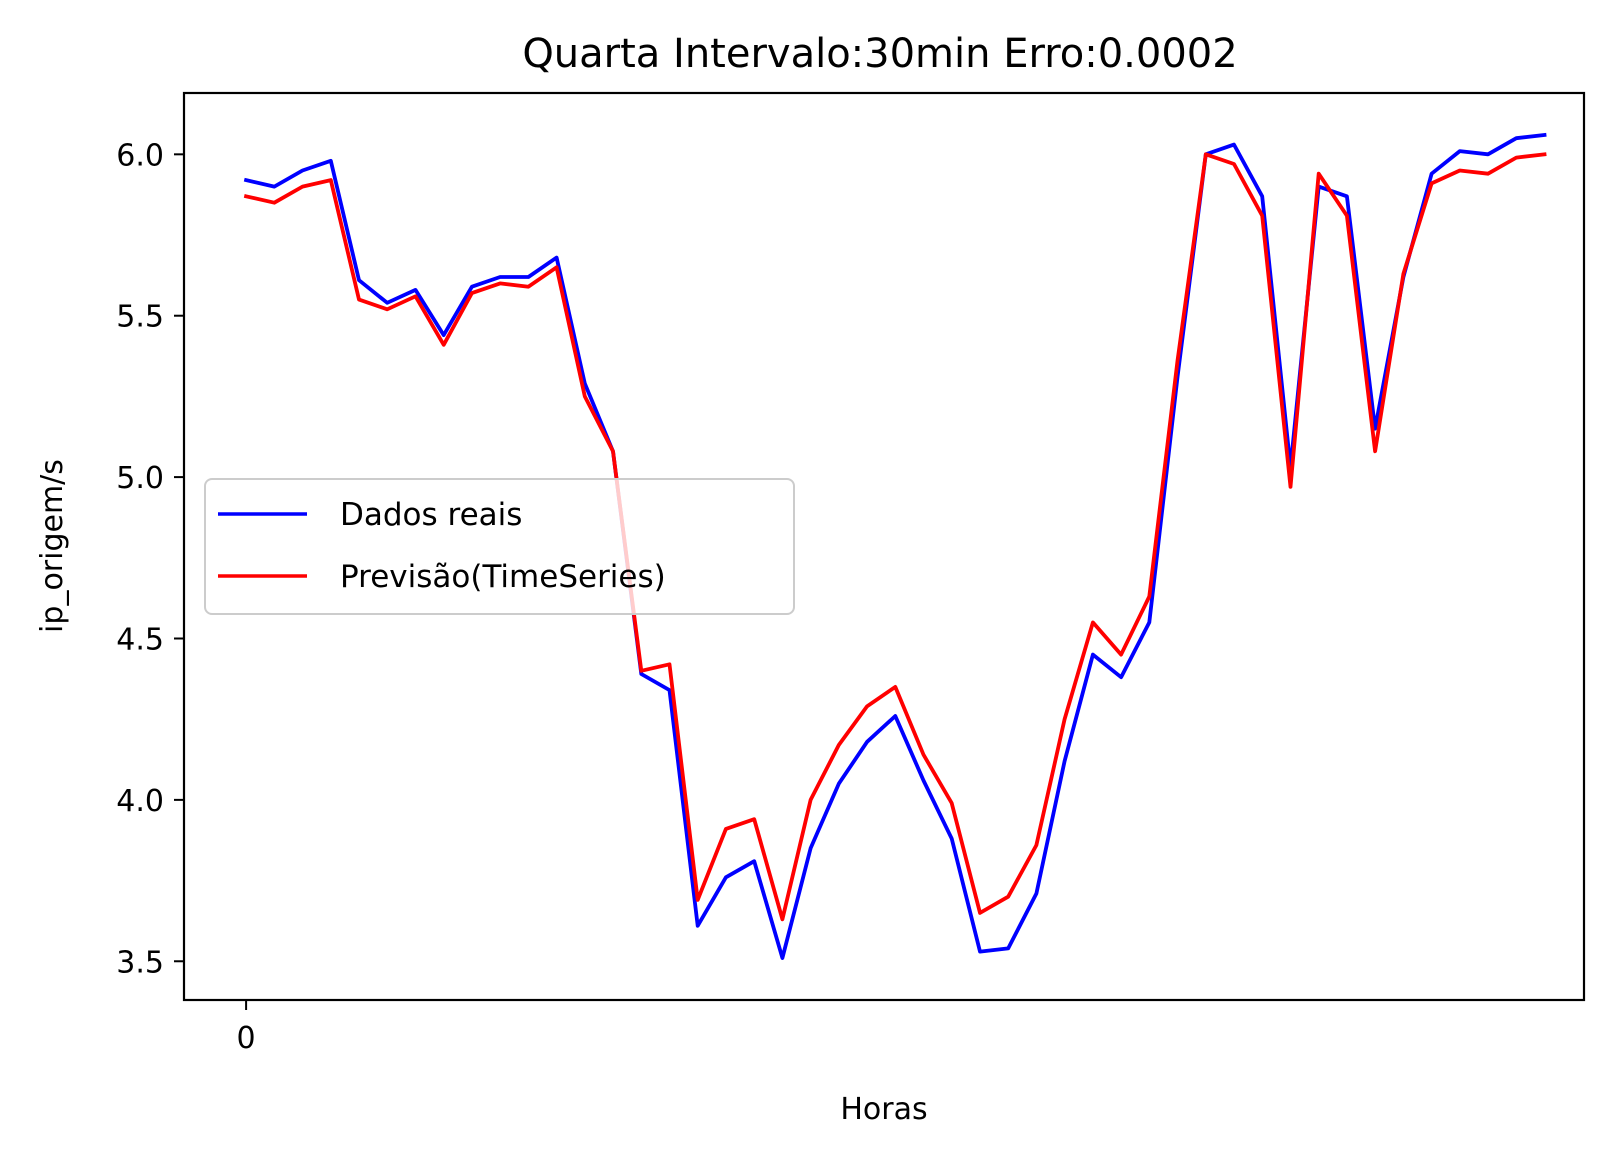  I want to click on y-tick-label: 6.0, so click(140, 155).